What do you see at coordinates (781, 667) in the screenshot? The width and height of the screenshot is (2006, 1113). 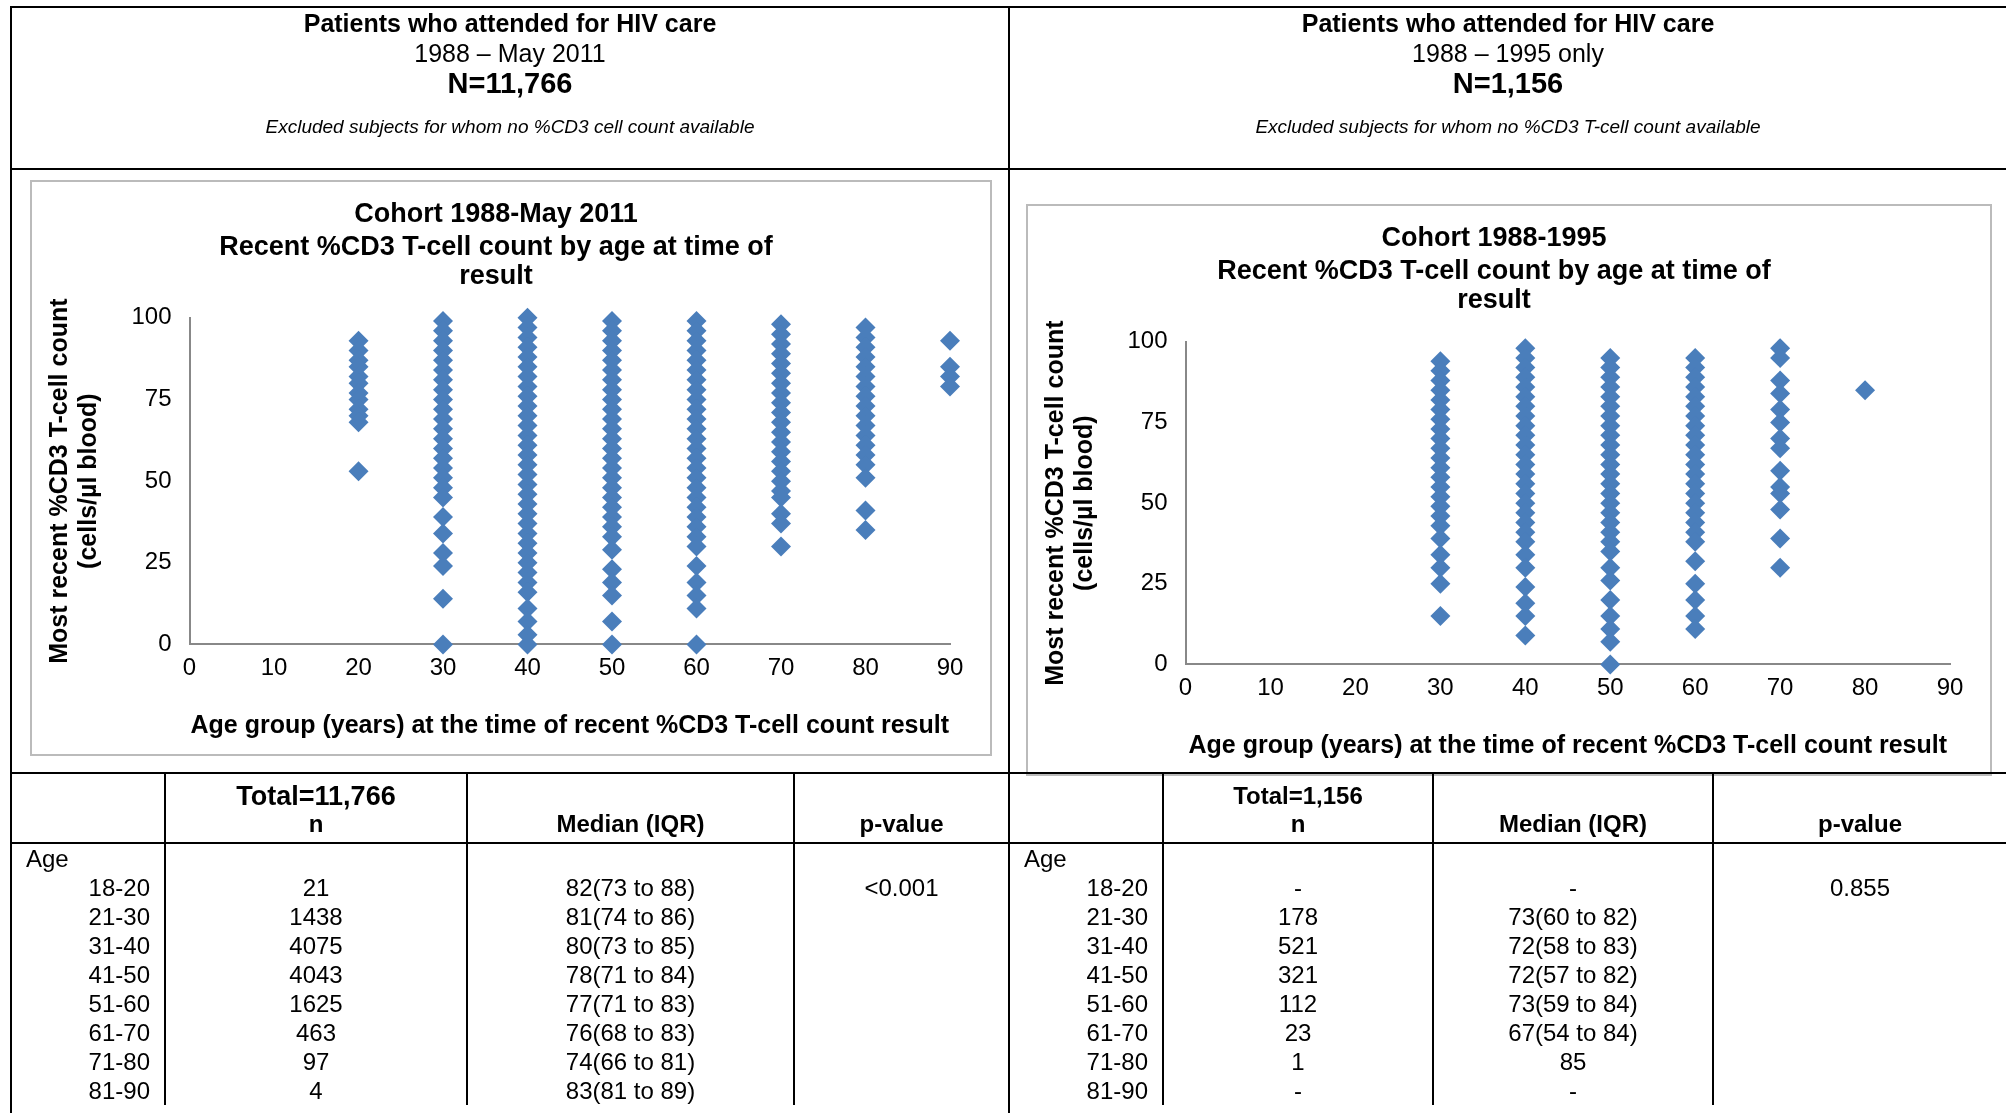 I see `x-tick-label: 70` at bounding box center [781, 667].